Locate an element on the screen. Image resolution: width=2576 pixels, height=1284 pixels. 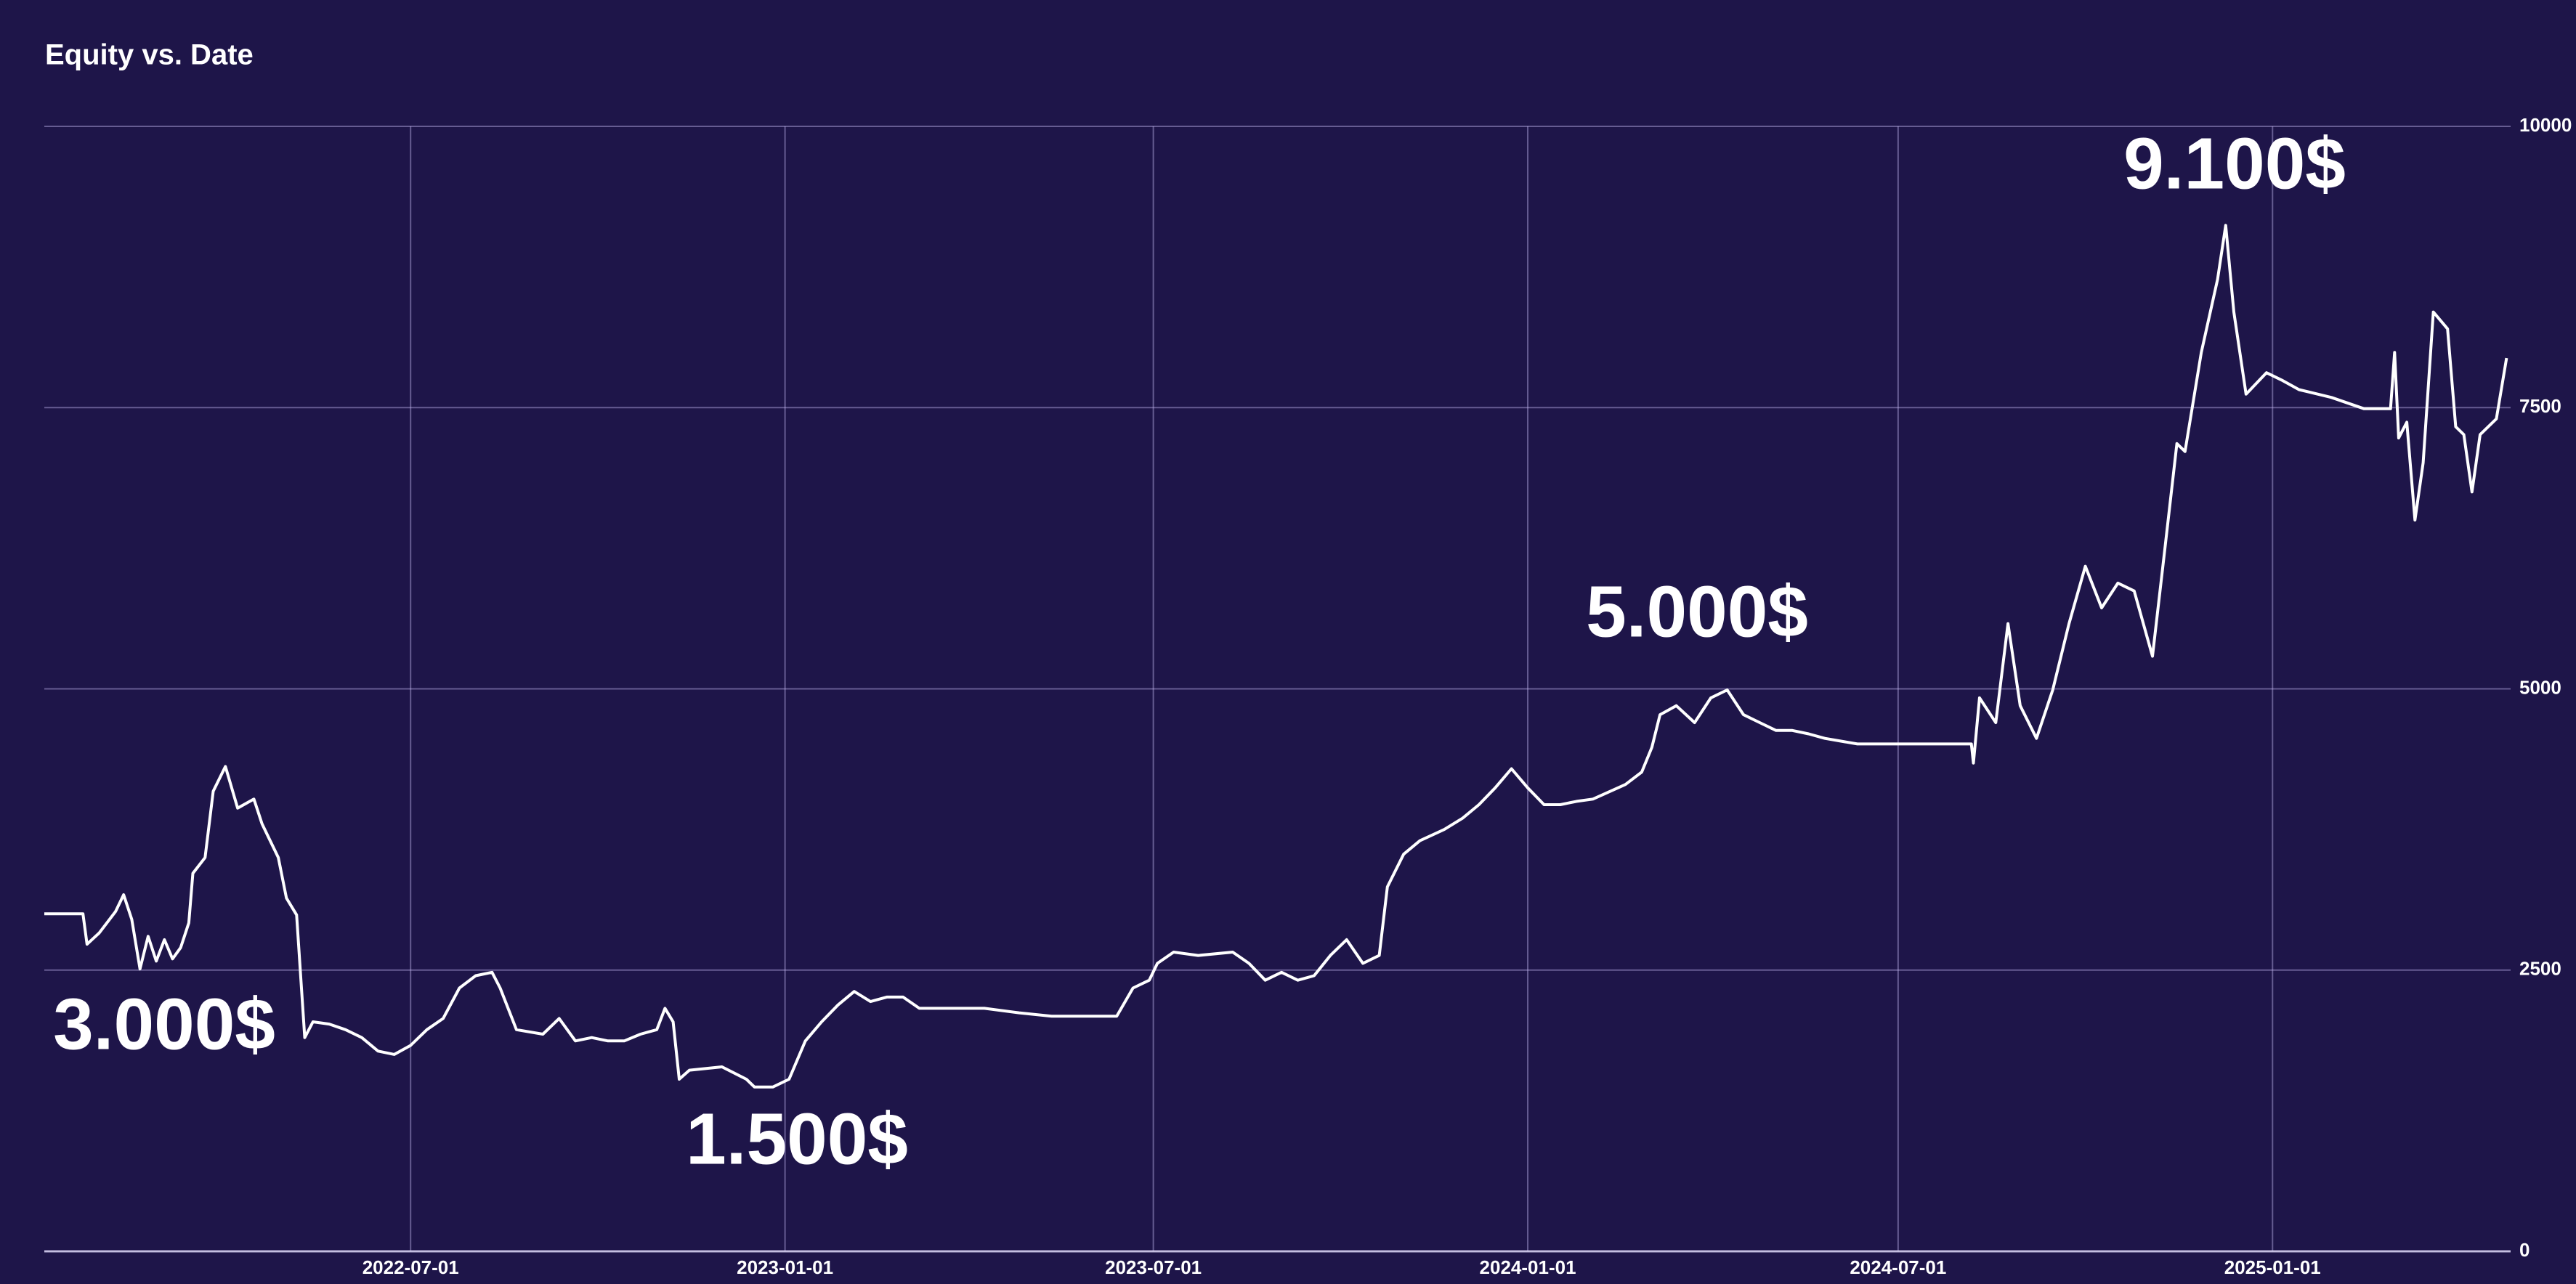
chart-title: Equity vs. Date is located at coordinates (149, 55).